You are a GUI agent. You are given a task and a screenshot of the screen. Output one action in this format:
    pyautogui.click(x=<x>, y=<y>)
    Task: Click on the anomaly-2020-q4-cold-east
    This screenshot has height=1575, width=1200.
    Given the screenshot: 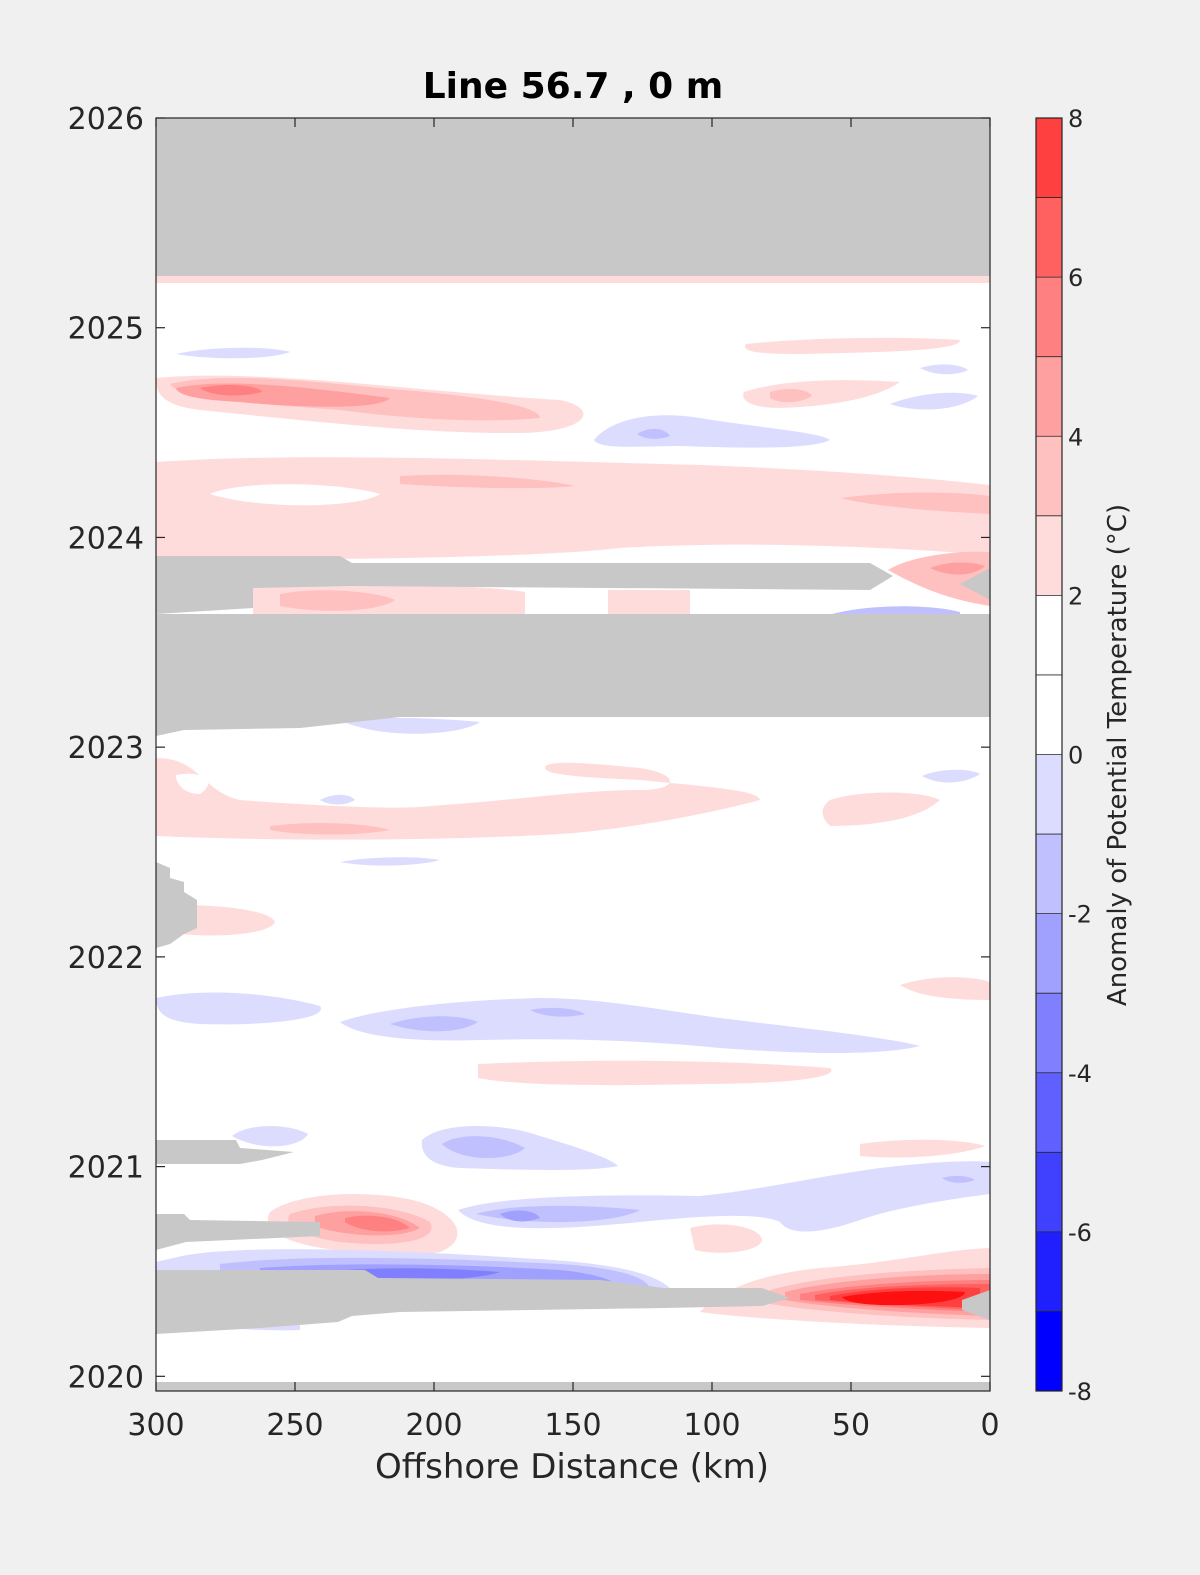 What is the action you would take?
    pyautogui.click(x=958, y=1179)
    